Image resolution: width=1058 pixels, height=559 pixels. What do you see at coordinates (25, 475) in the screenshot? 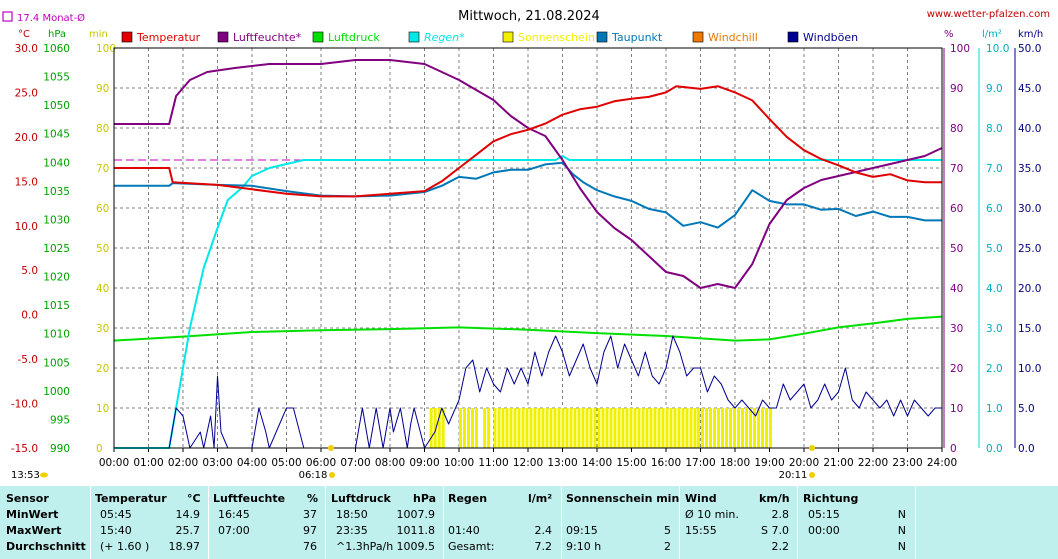
I see `corner-time: 13:53` at bounding box center [25, 475].